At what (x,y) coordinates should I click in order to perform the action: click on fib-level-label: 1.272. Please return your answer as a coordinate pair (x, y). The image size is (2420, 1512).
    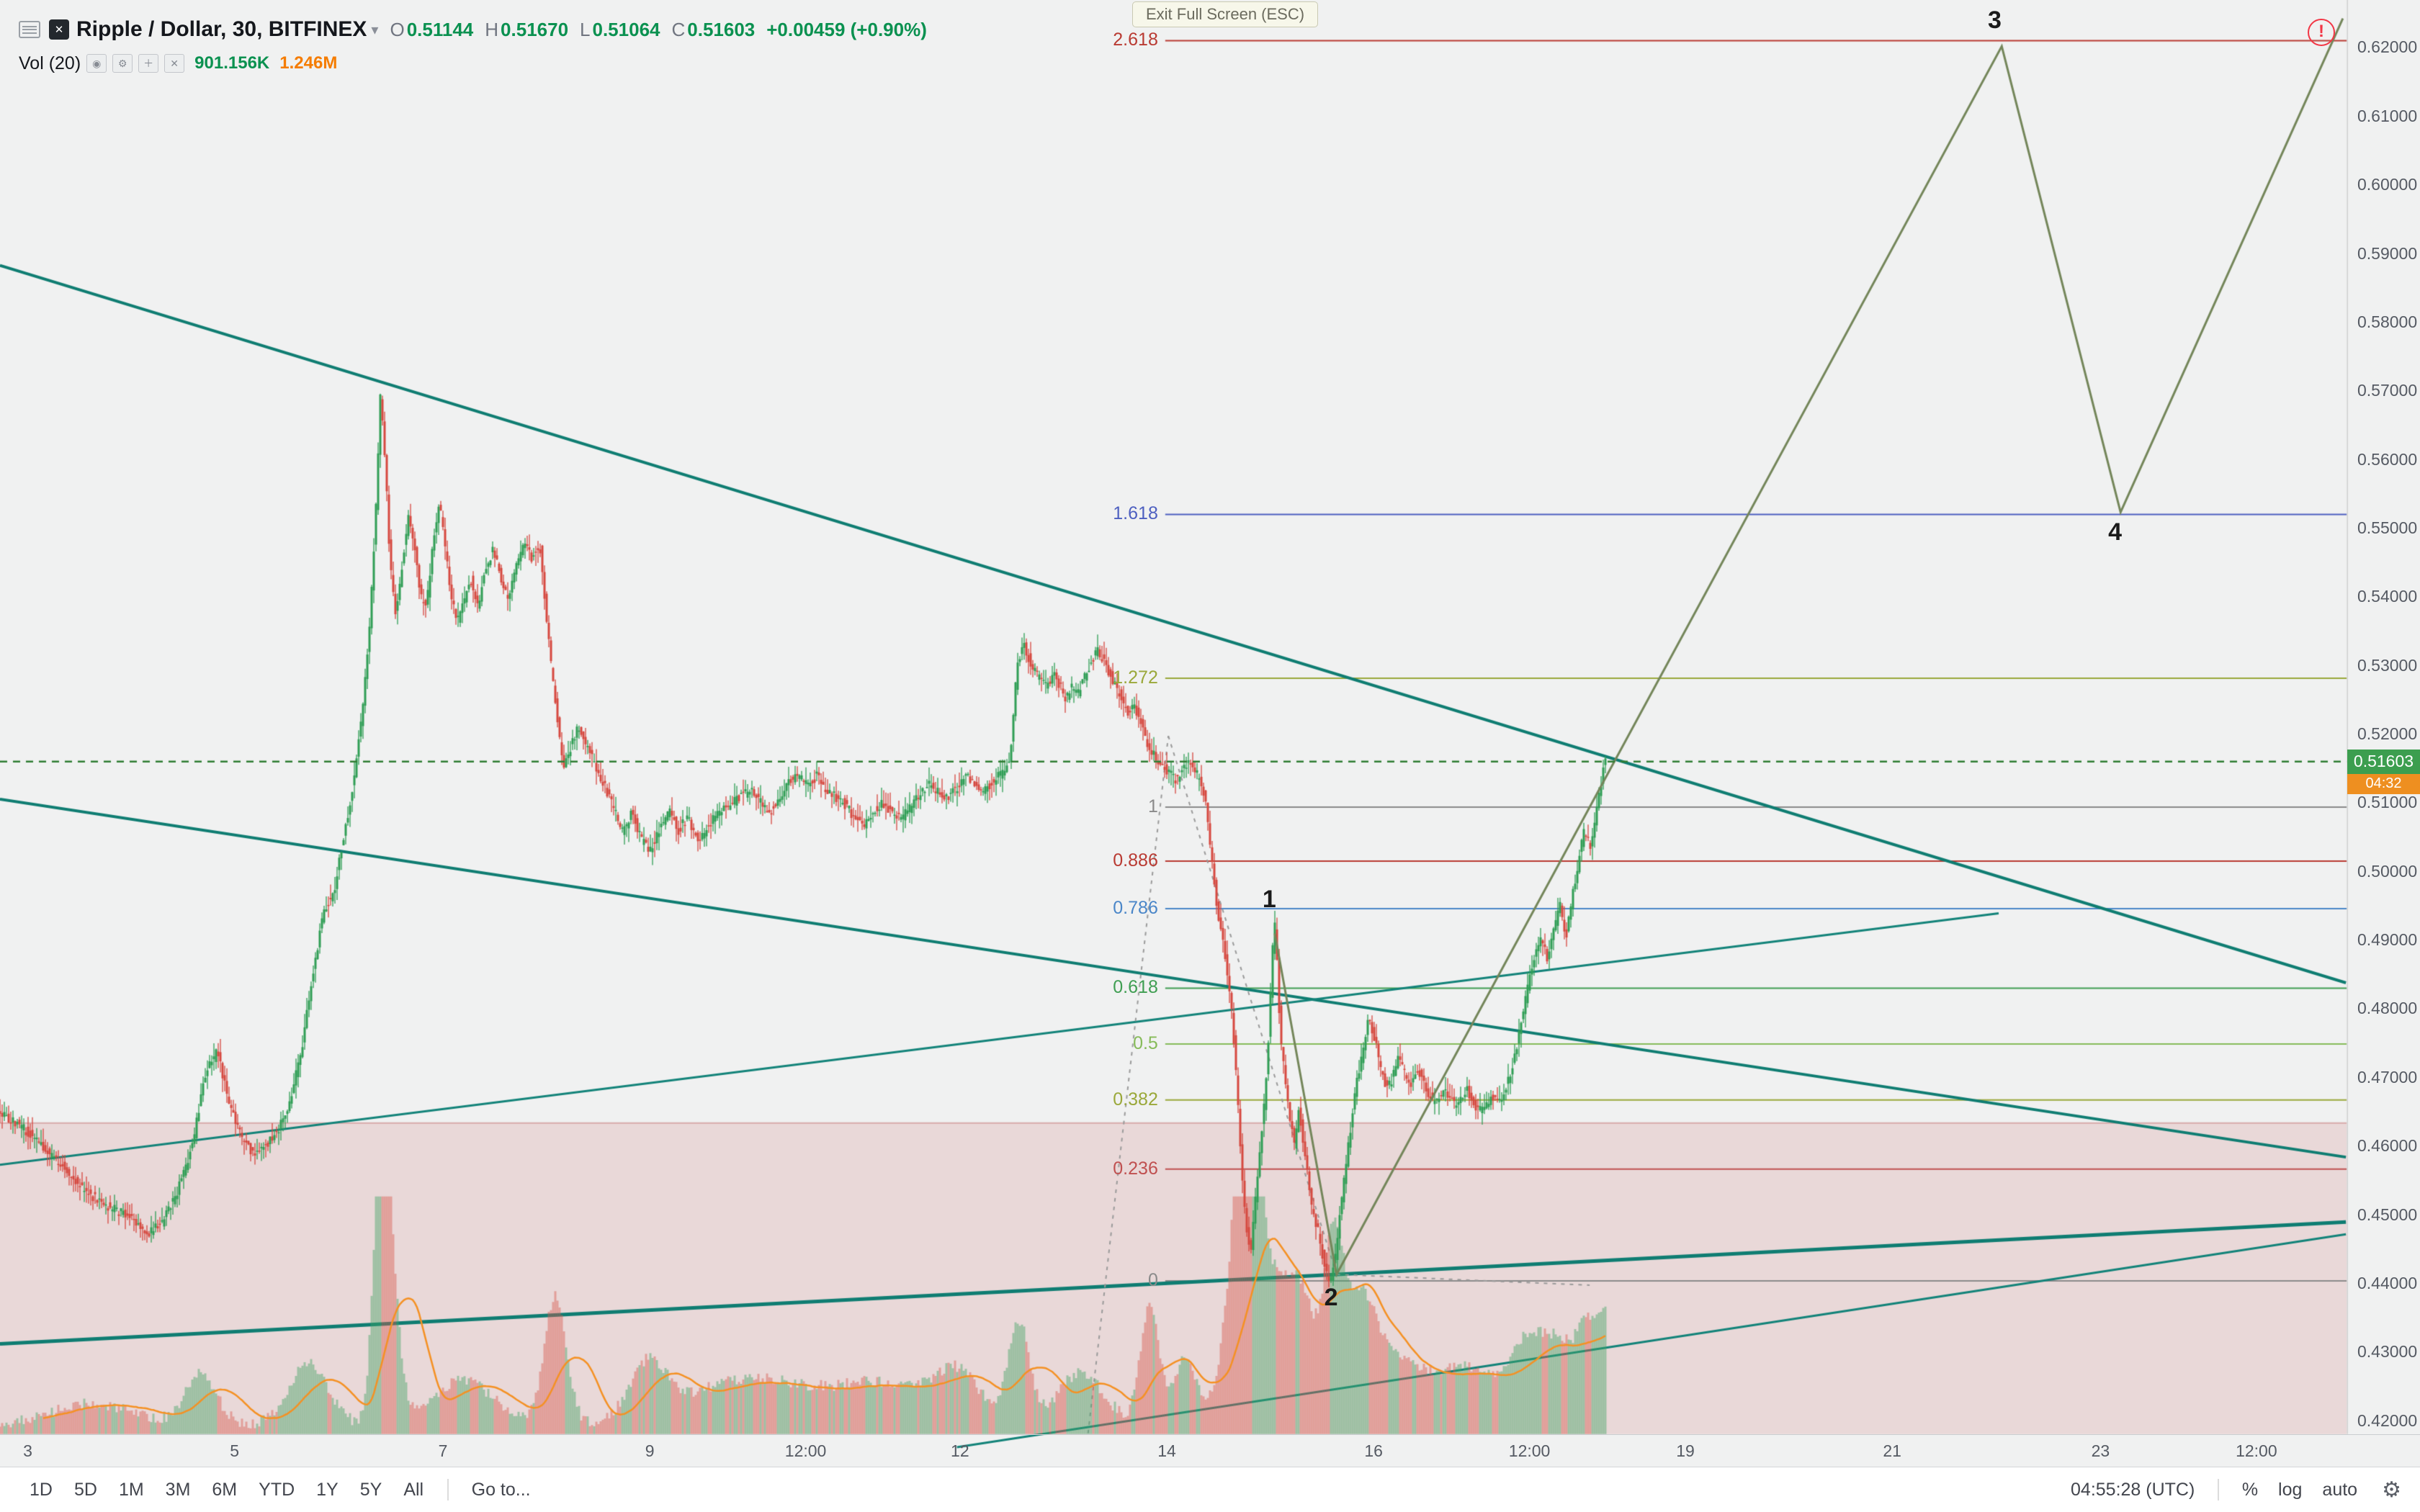
    Looking at the image, I should click on (1135, 677).